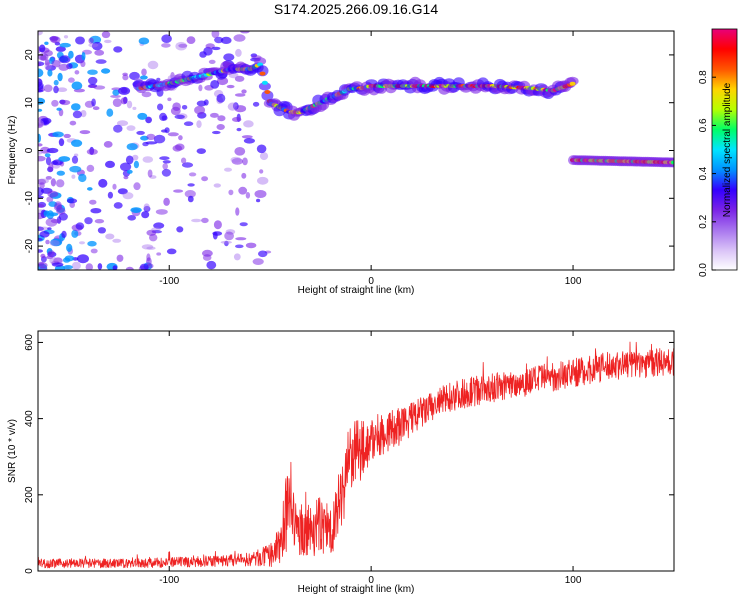 This screenshot has height=600, width=750. What do you see at coordinates (703, 125) in the screenshot?
I see `colorbar-tick-label: 0.6` at bounding box center [703, 125].